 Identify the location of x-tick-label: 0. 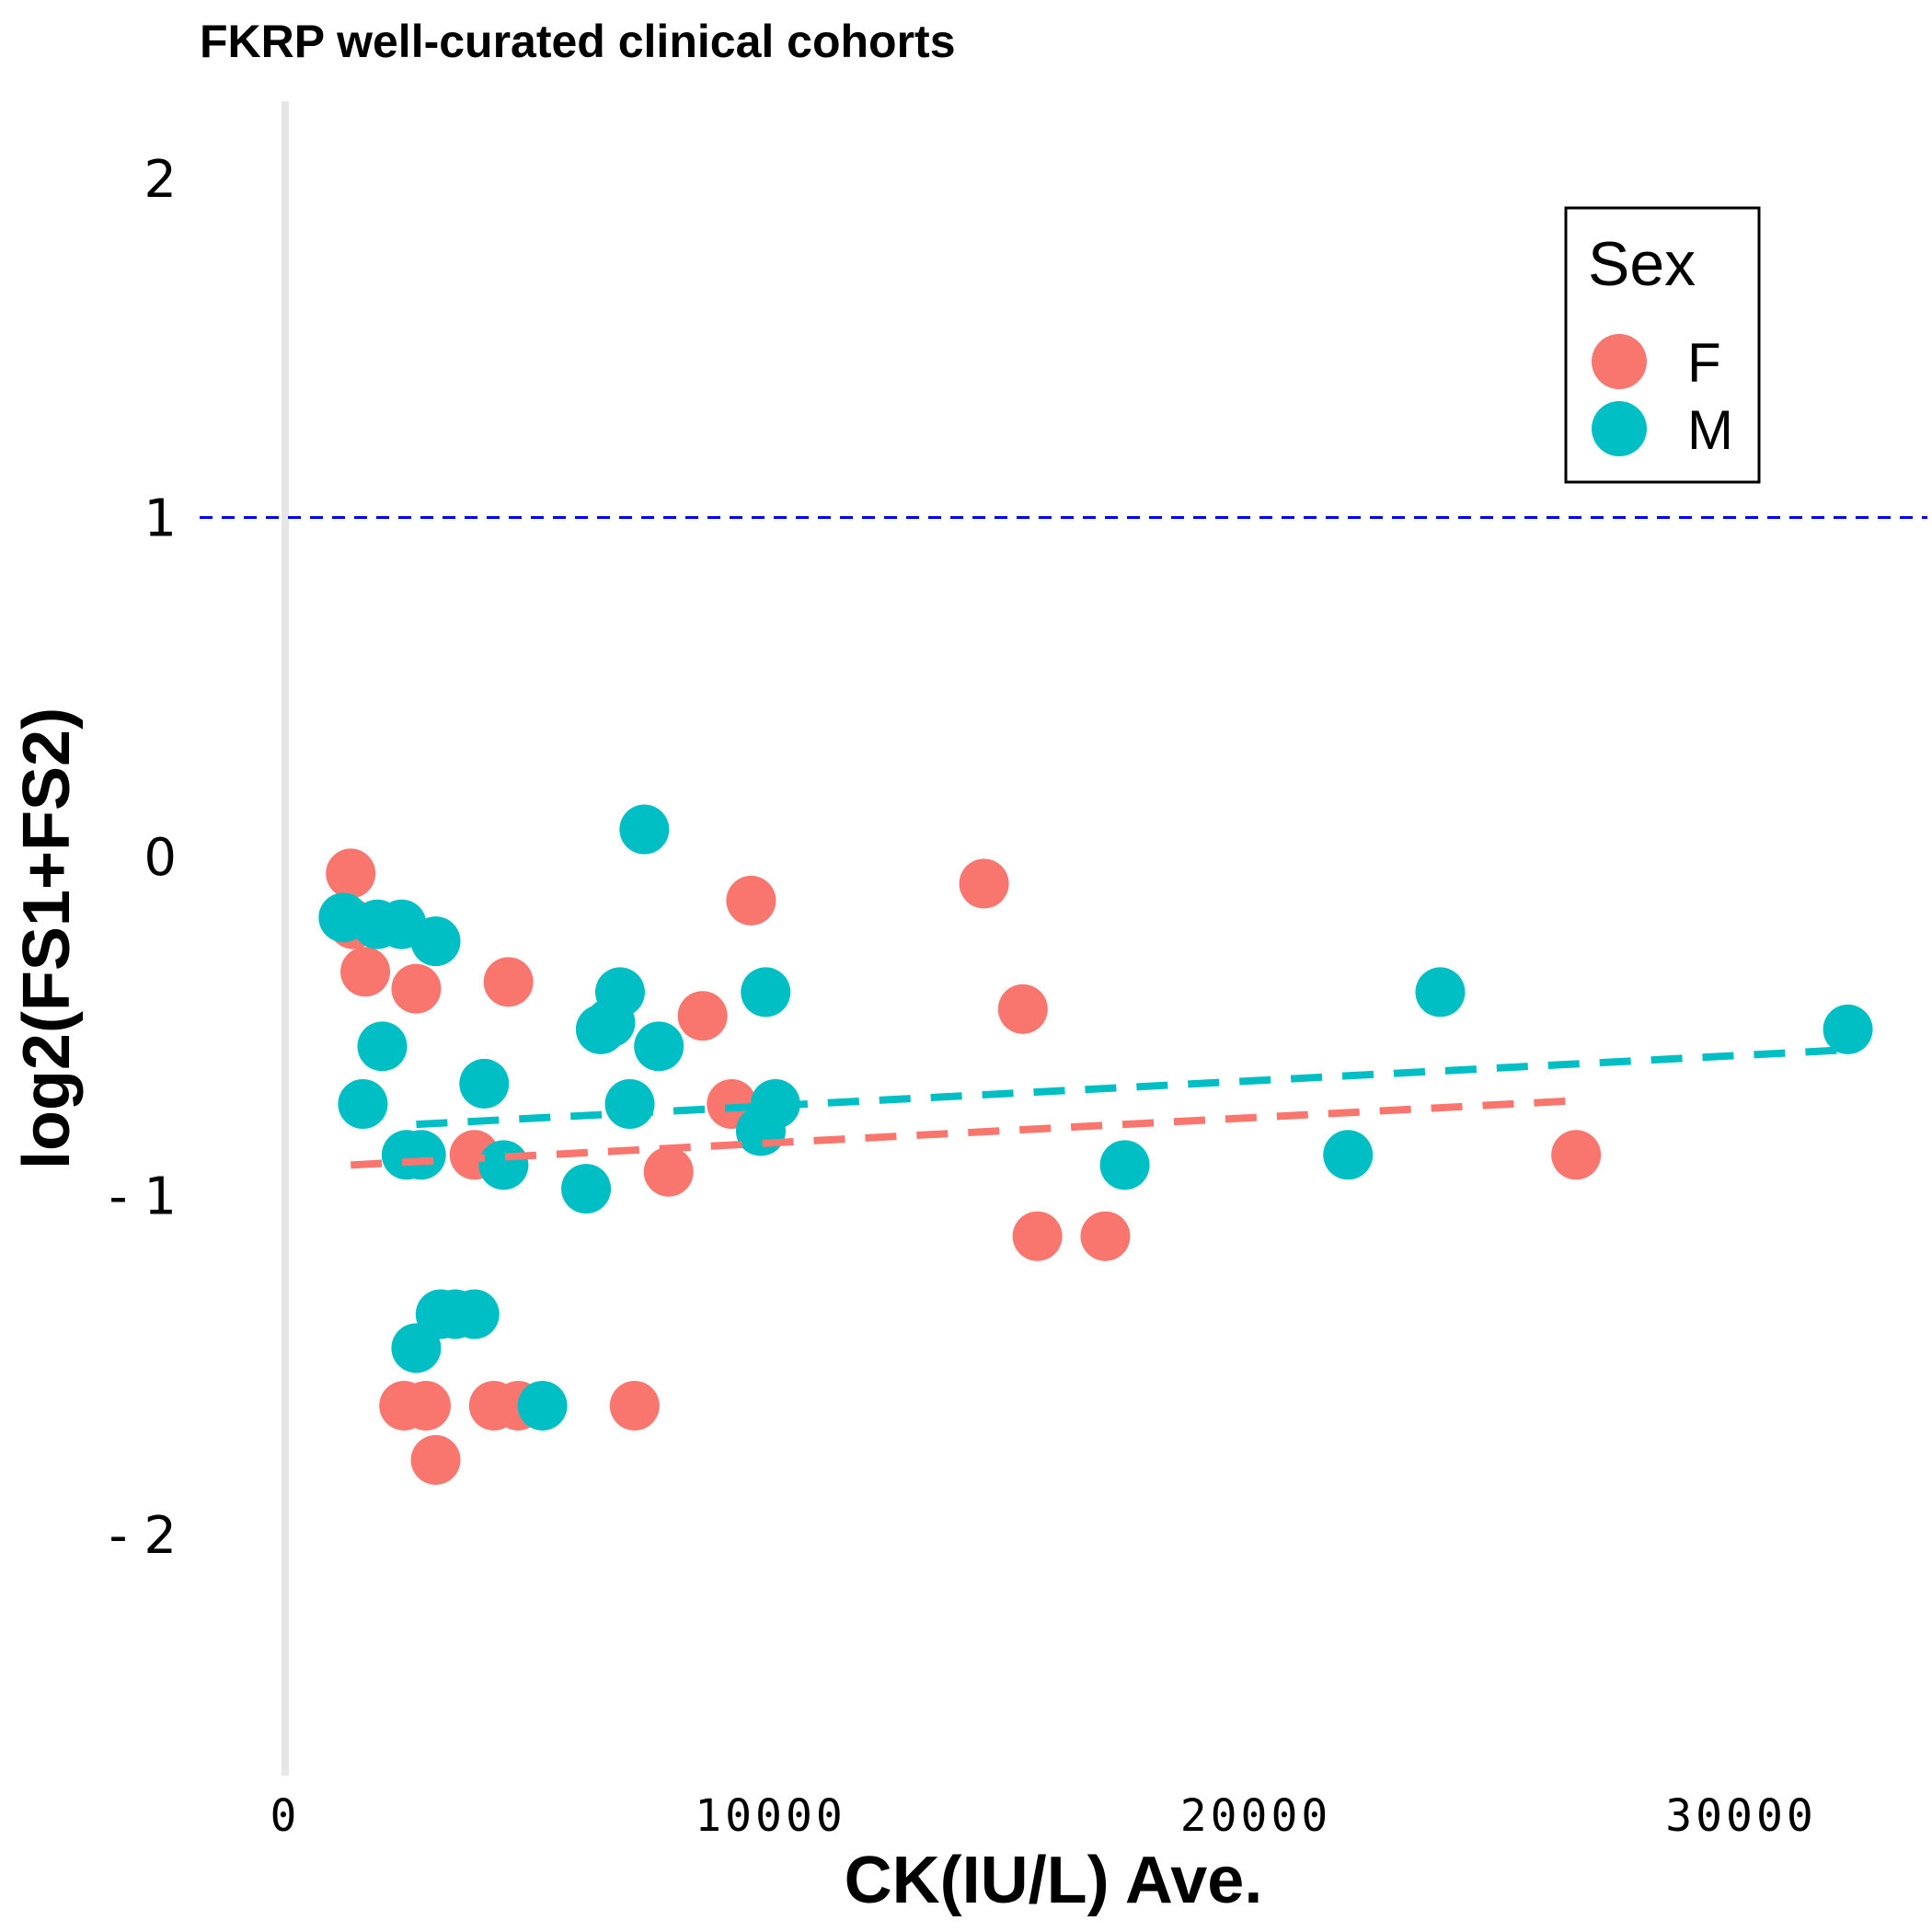
(285, 1816).